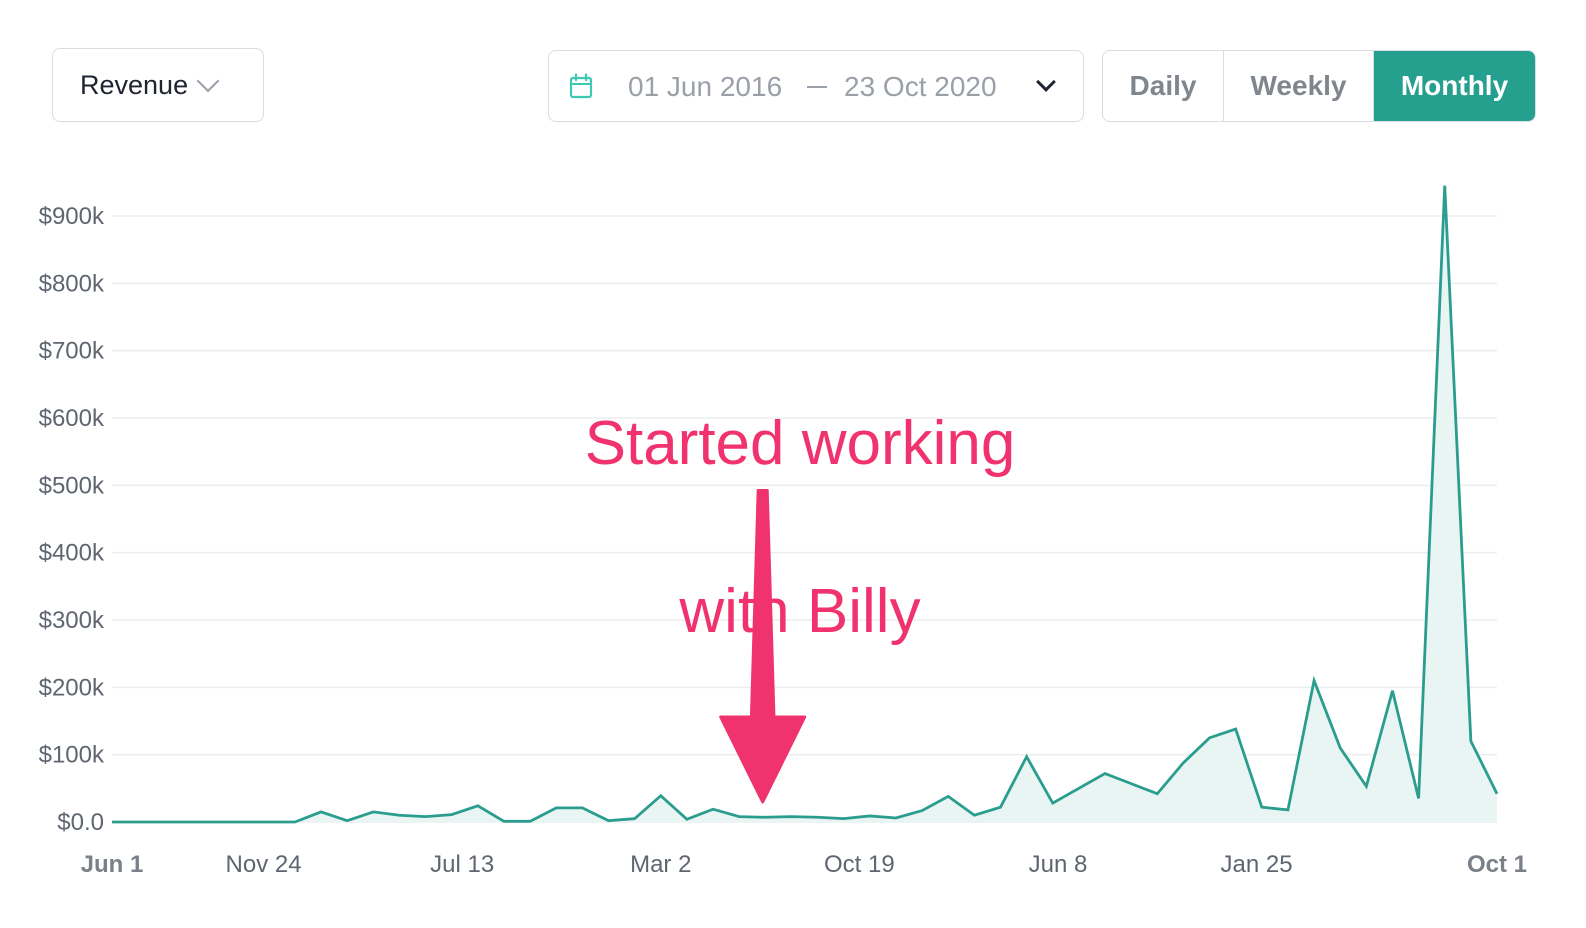  I want to click on y-tick-label: $100k, so click(72, 755).